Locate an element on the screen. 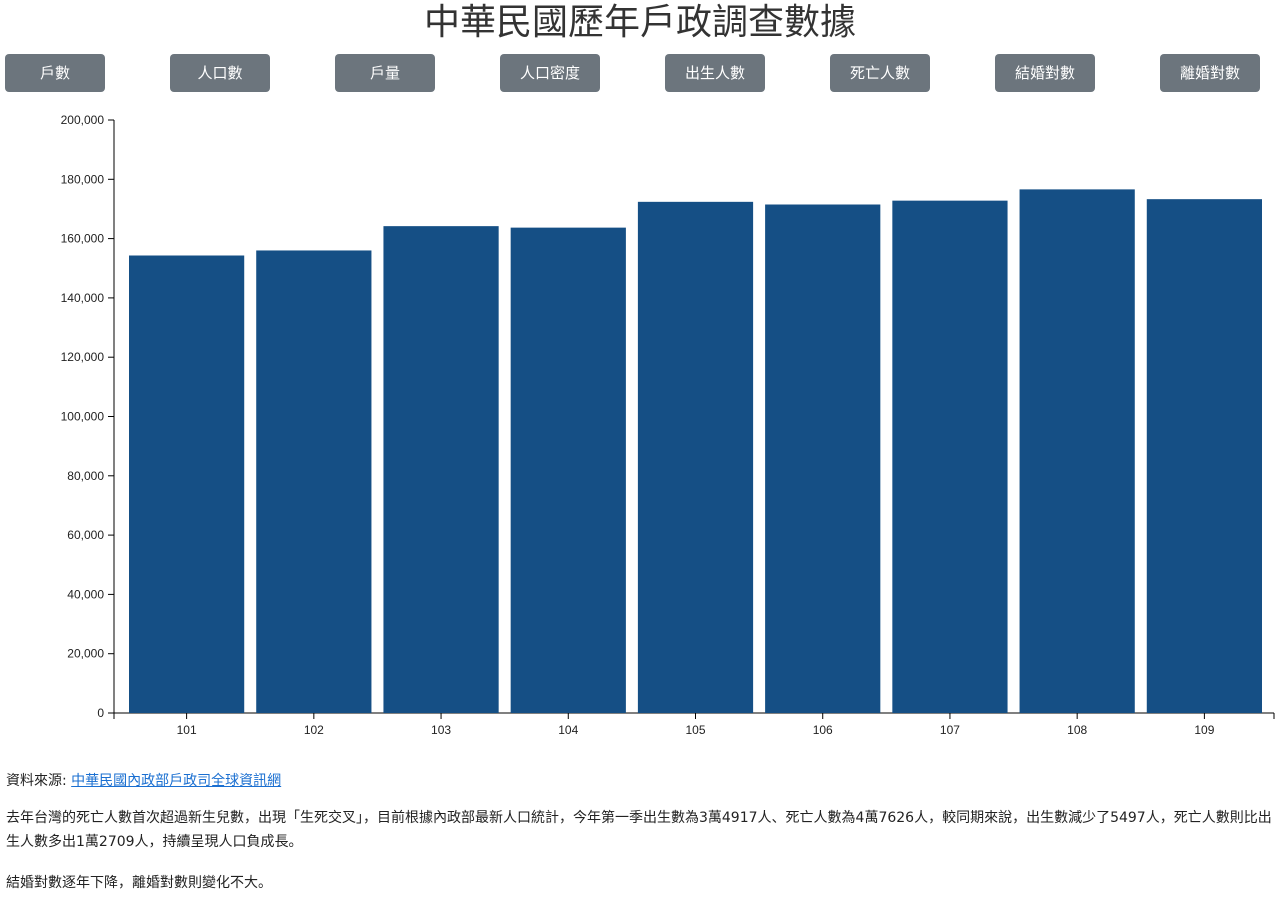 This screenshot has width=1280, height=912. divorces-button: 離婚對數 is located at coordinates (1210, 73).